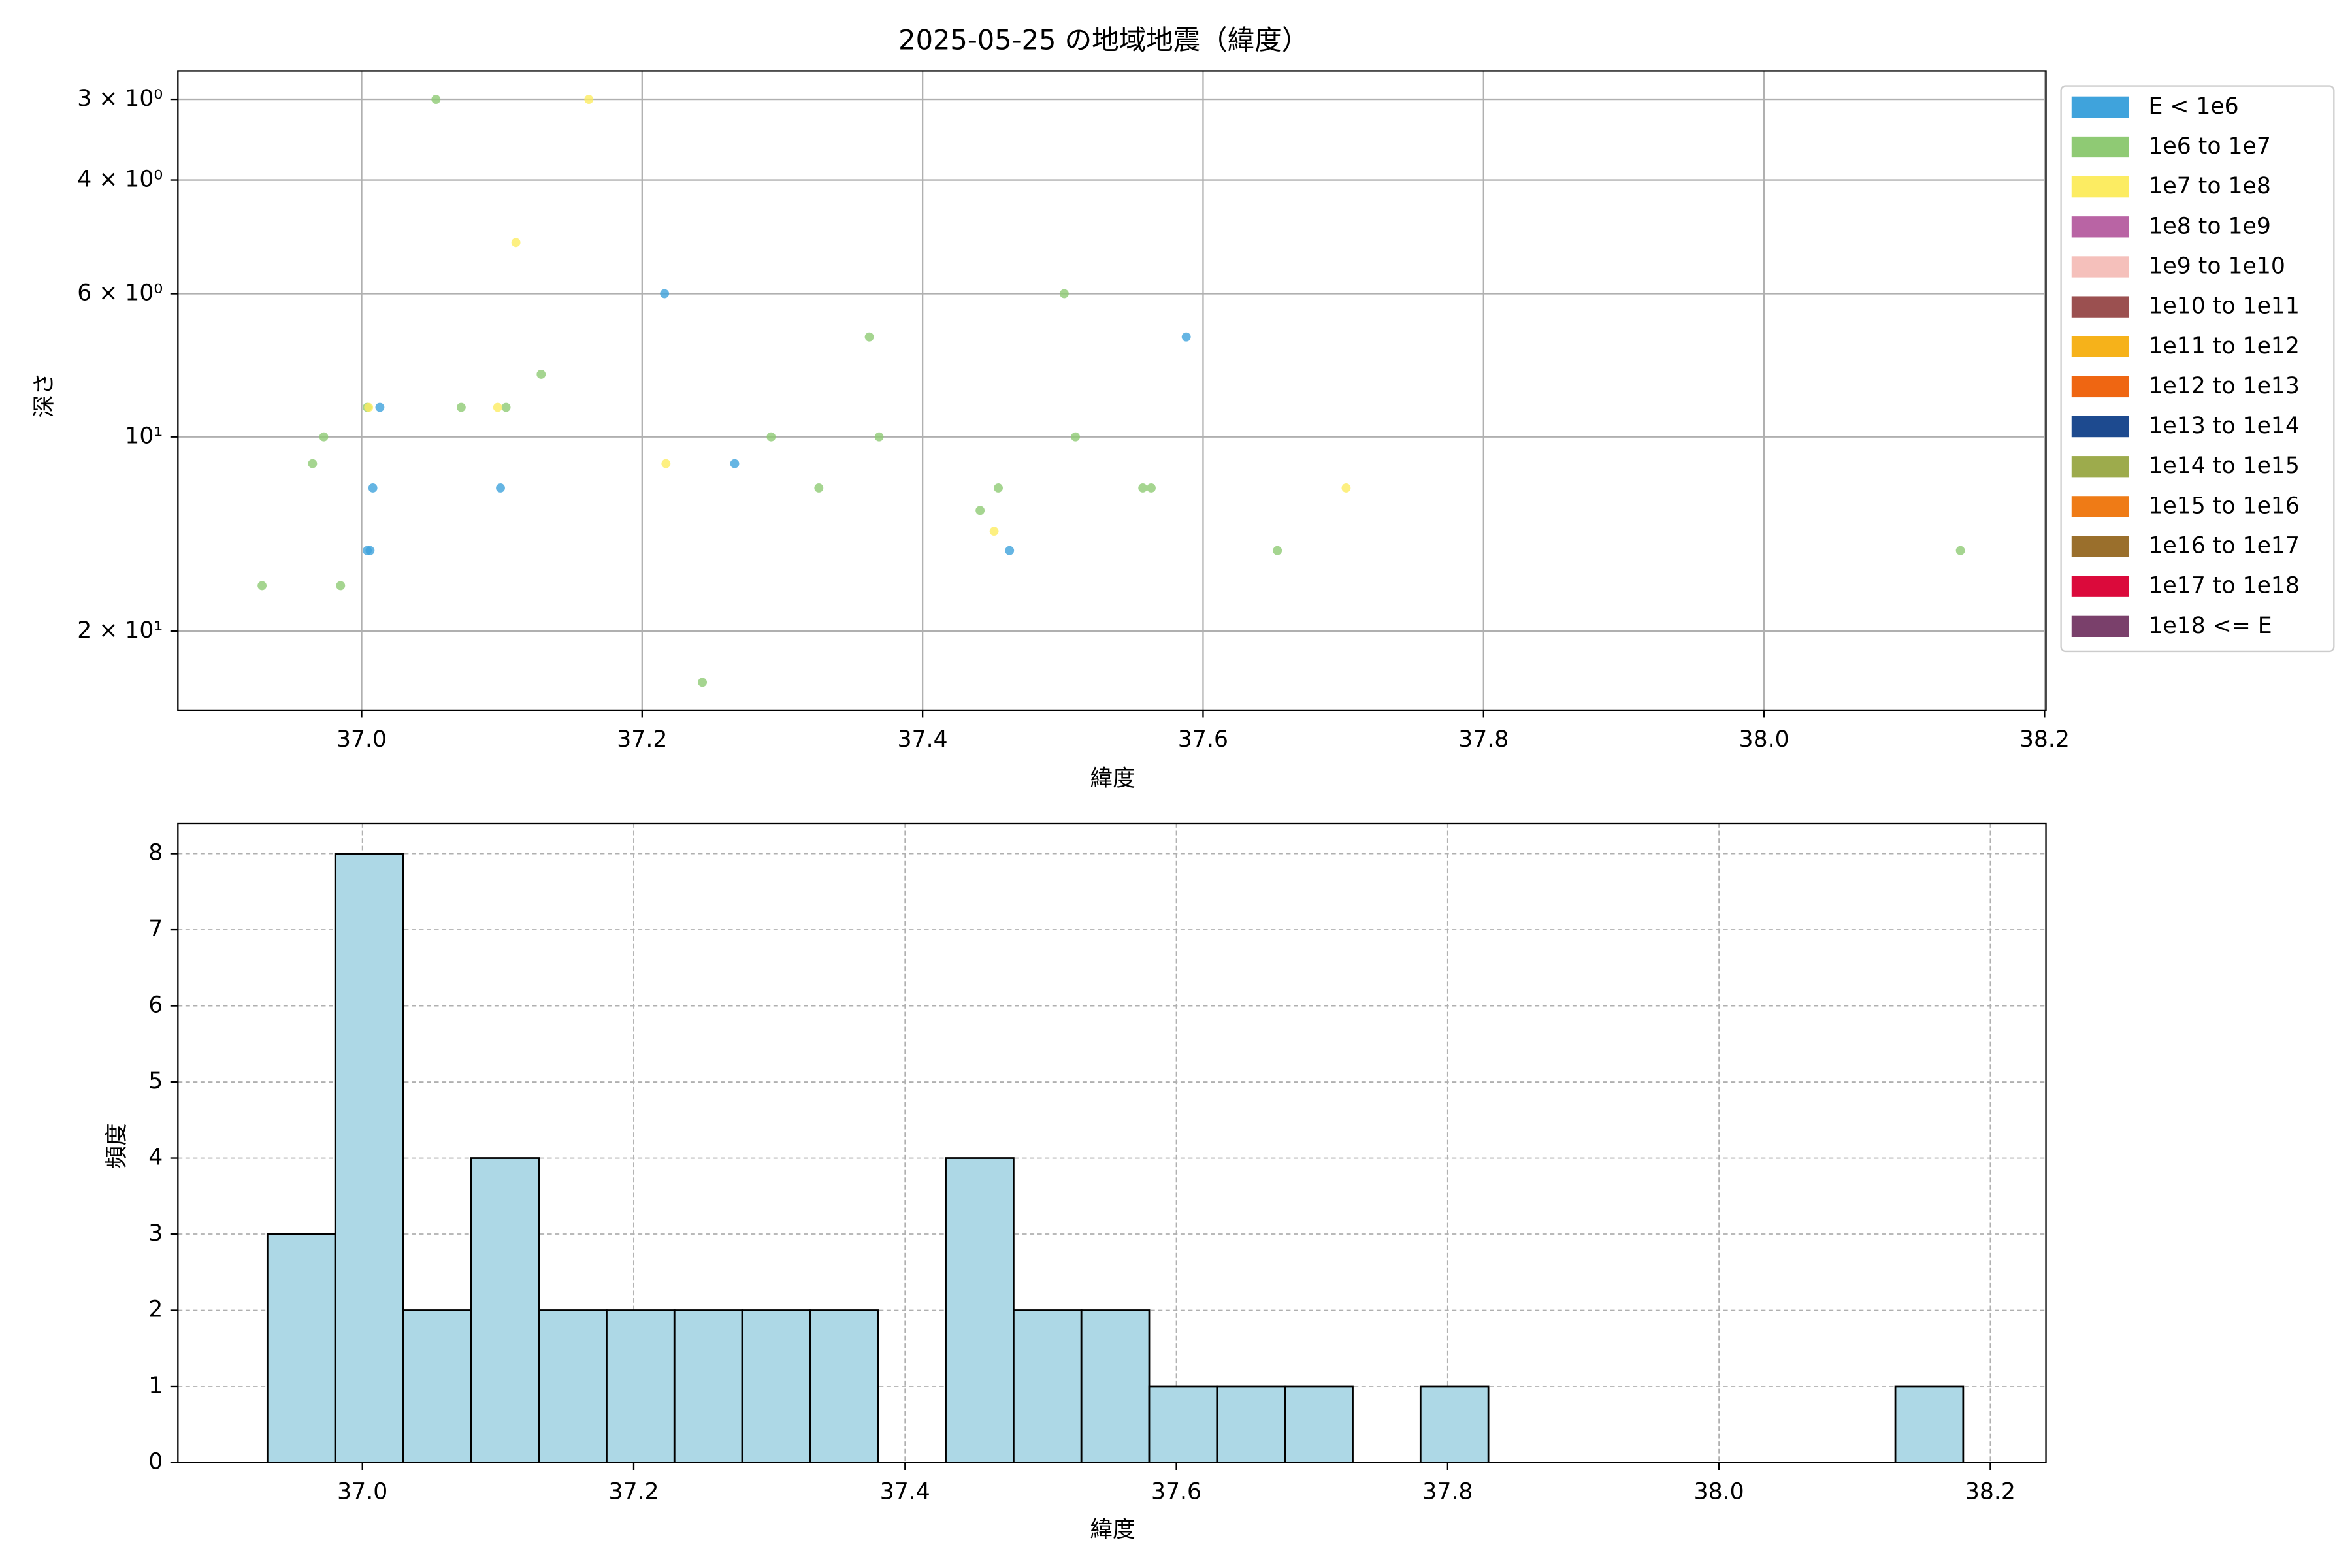 The image size is (2352, 1568). Describe the element at coordinates (120, 180) in the screenshot. I see `y-tick-label: 4 × 10⁰` at that location.